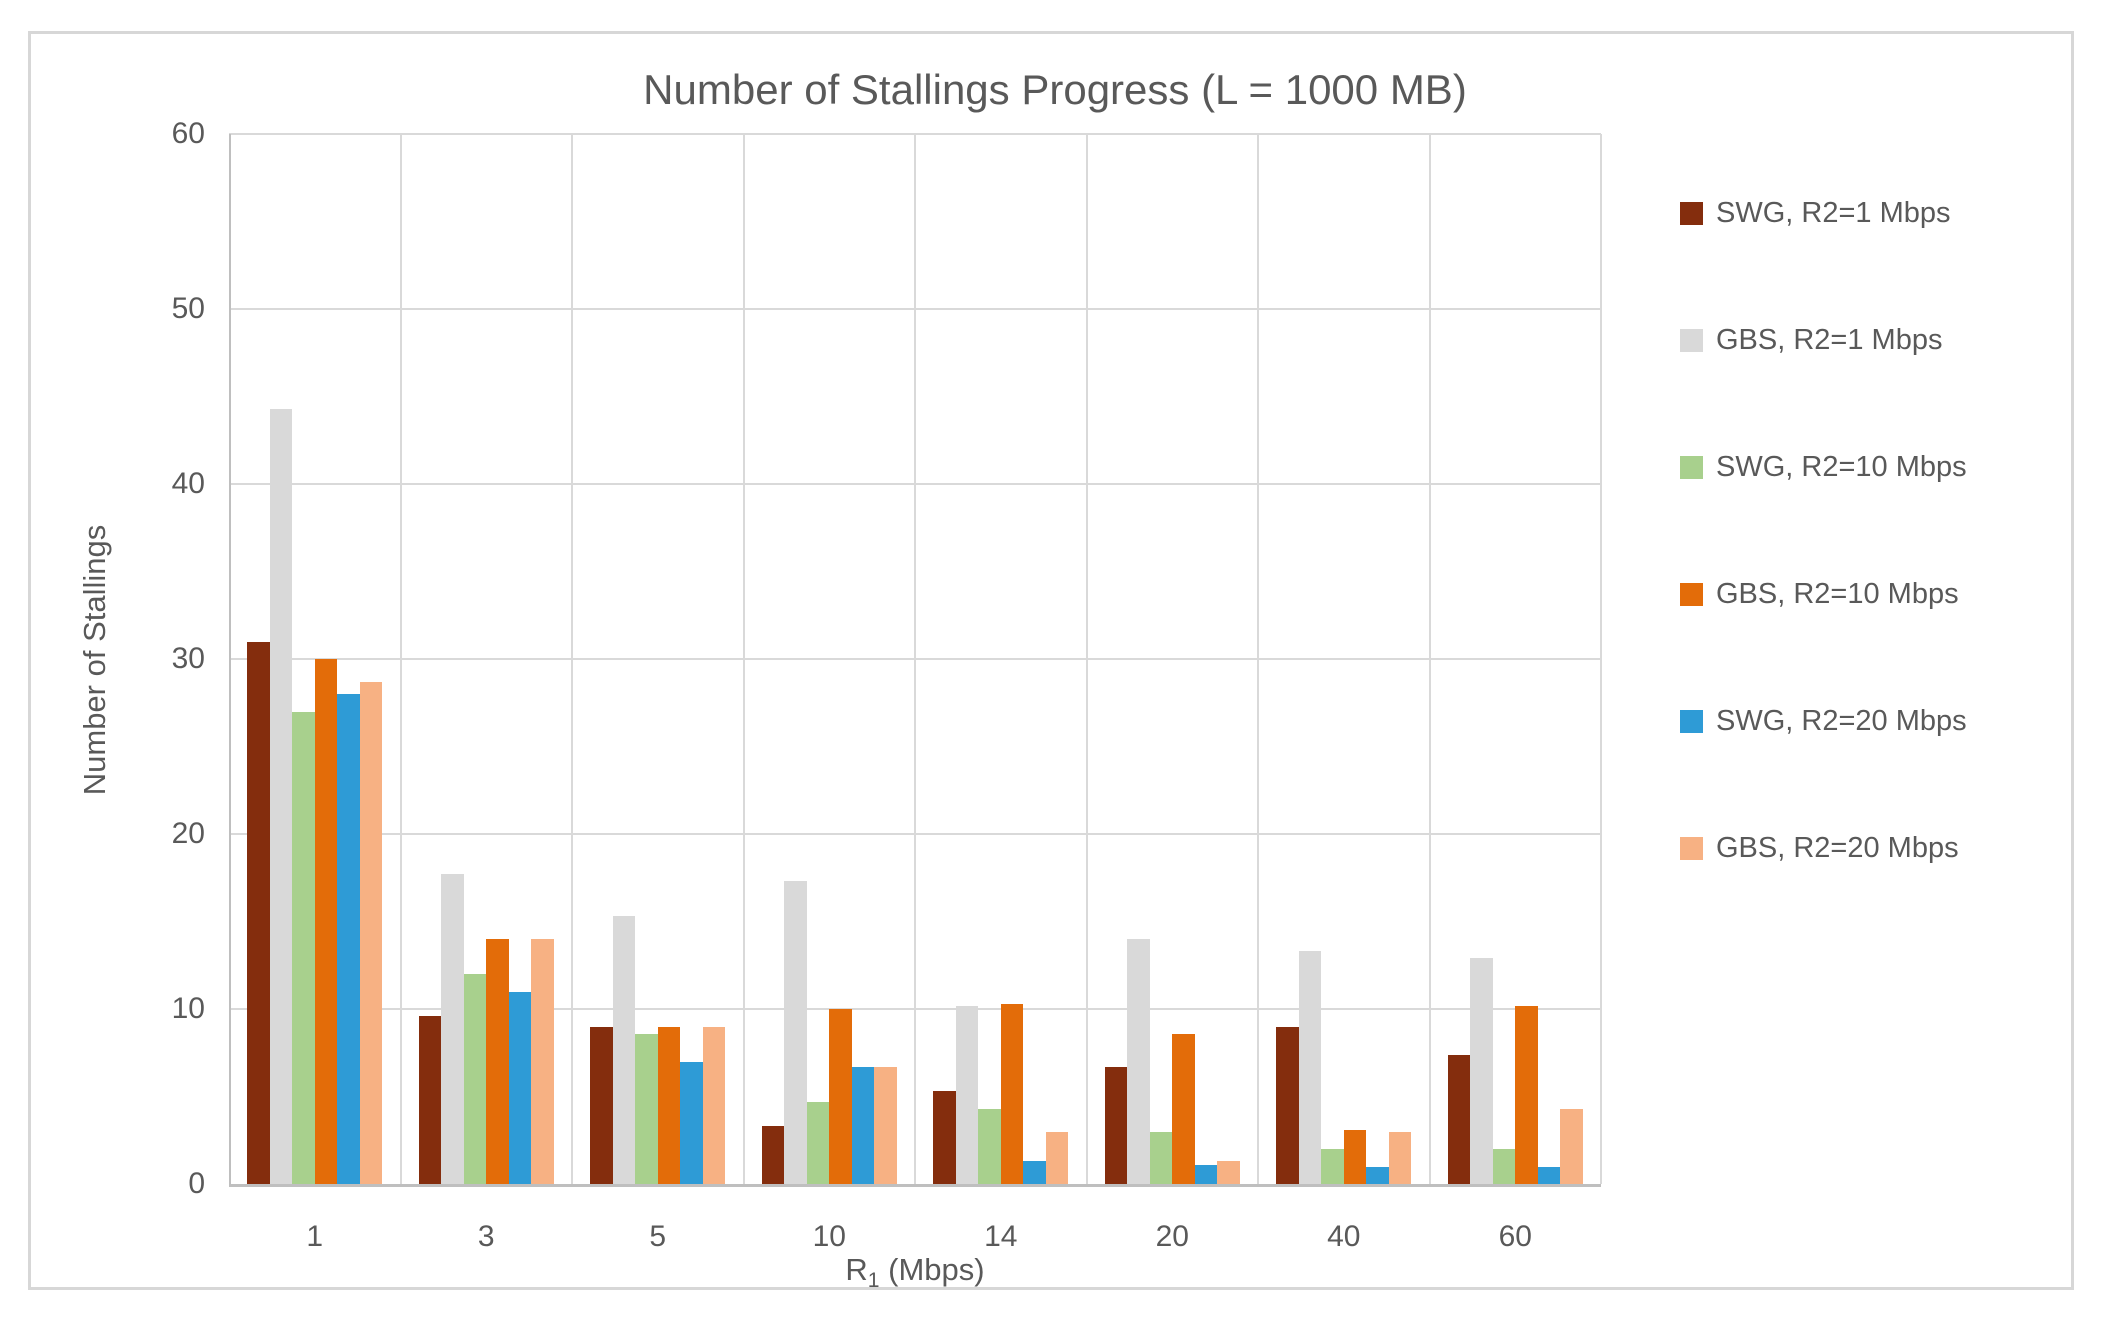 The width and height of the screenshot is (2112, 1325). Describe the element at coordinates (1001, 1236) in the screenshot. I see `x-tick-label: 14` at that location.